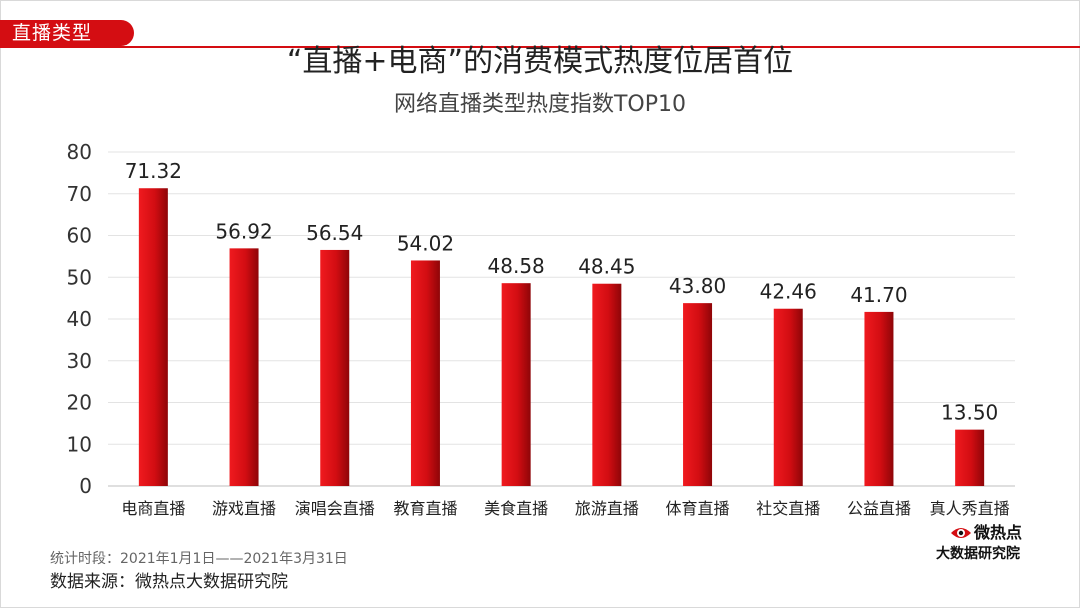 Image resolution: width=1080 pixels, height=608 pixels. Describe the element at coordinates (607, 508) in the screenshot. I see `x-tick-label: 旅游直播` at that location.